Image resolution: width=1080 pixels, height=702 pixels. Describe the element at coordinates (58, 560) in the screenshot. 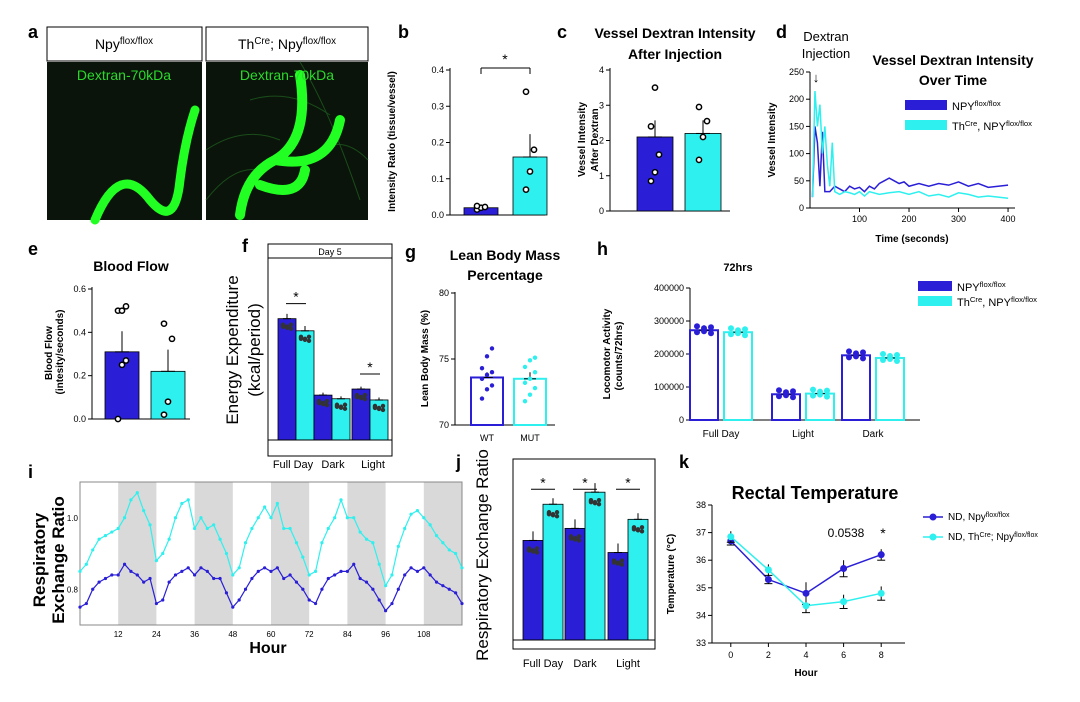

I see `ylabel-i-2: Exchange Ratio` at that location.